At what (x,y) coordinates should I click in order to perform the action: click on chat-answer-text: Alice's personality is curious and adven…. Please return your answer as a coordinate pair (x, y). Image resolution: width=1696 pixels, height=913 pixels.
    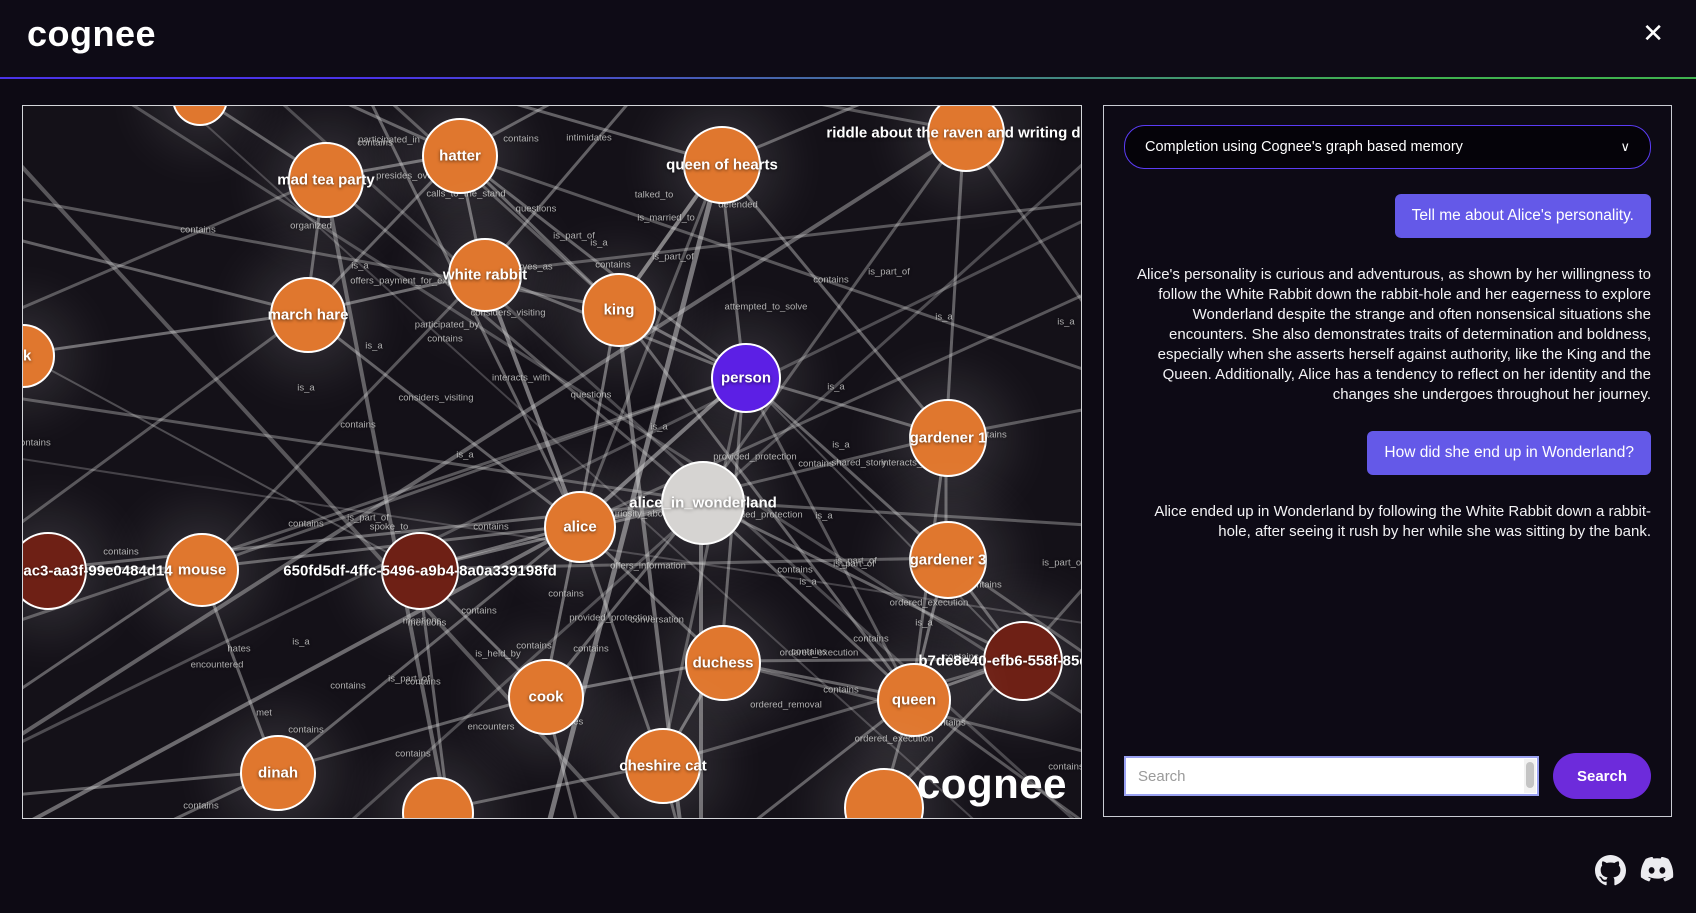
    Looking at the image, I should click on (1394, 334).